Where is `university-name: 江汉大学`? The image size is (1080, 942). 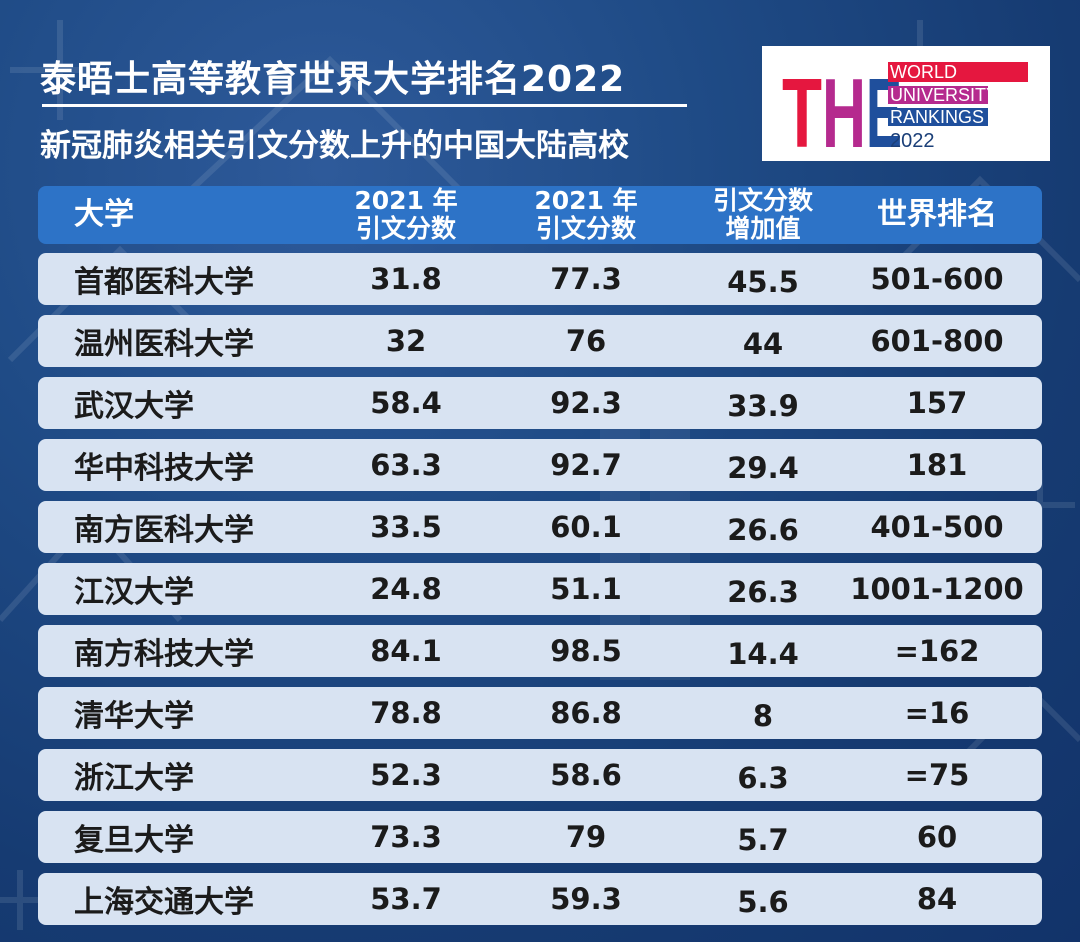
university-name: 江汉大学 is located at coordinates (134, 592).